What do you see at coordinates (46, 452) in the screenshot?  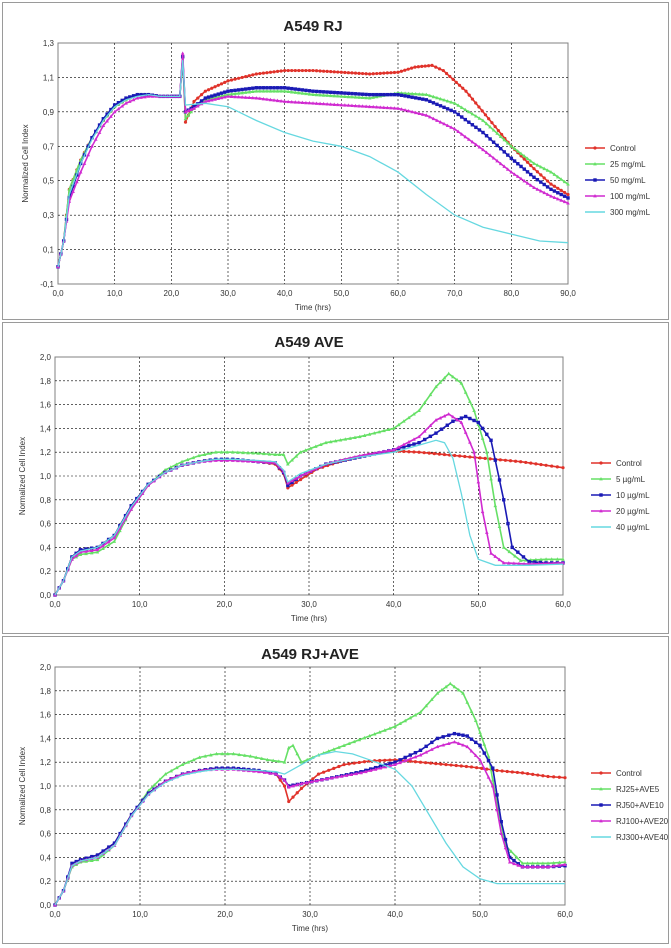 I see `y-tick-label: 1,2` at bounding box center [46, 452].